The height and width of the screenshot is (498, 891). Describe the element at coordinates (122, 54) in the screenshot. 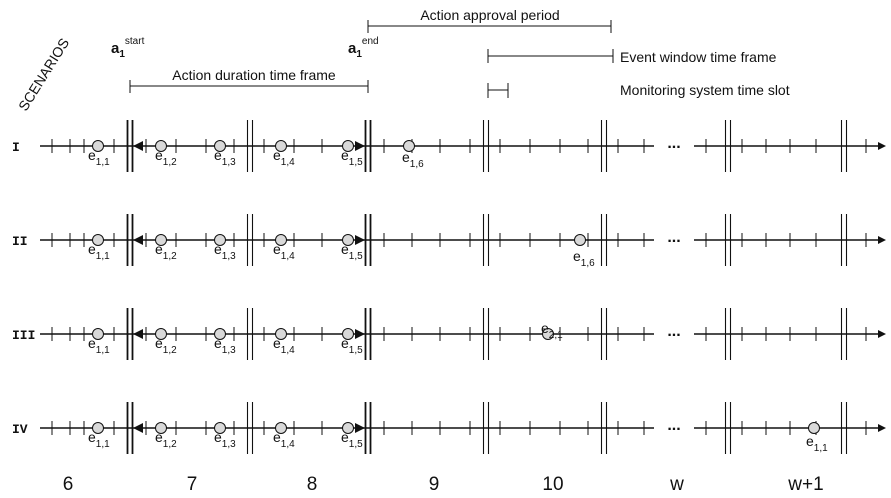

I see `a1-start-sub: 1` at that location.